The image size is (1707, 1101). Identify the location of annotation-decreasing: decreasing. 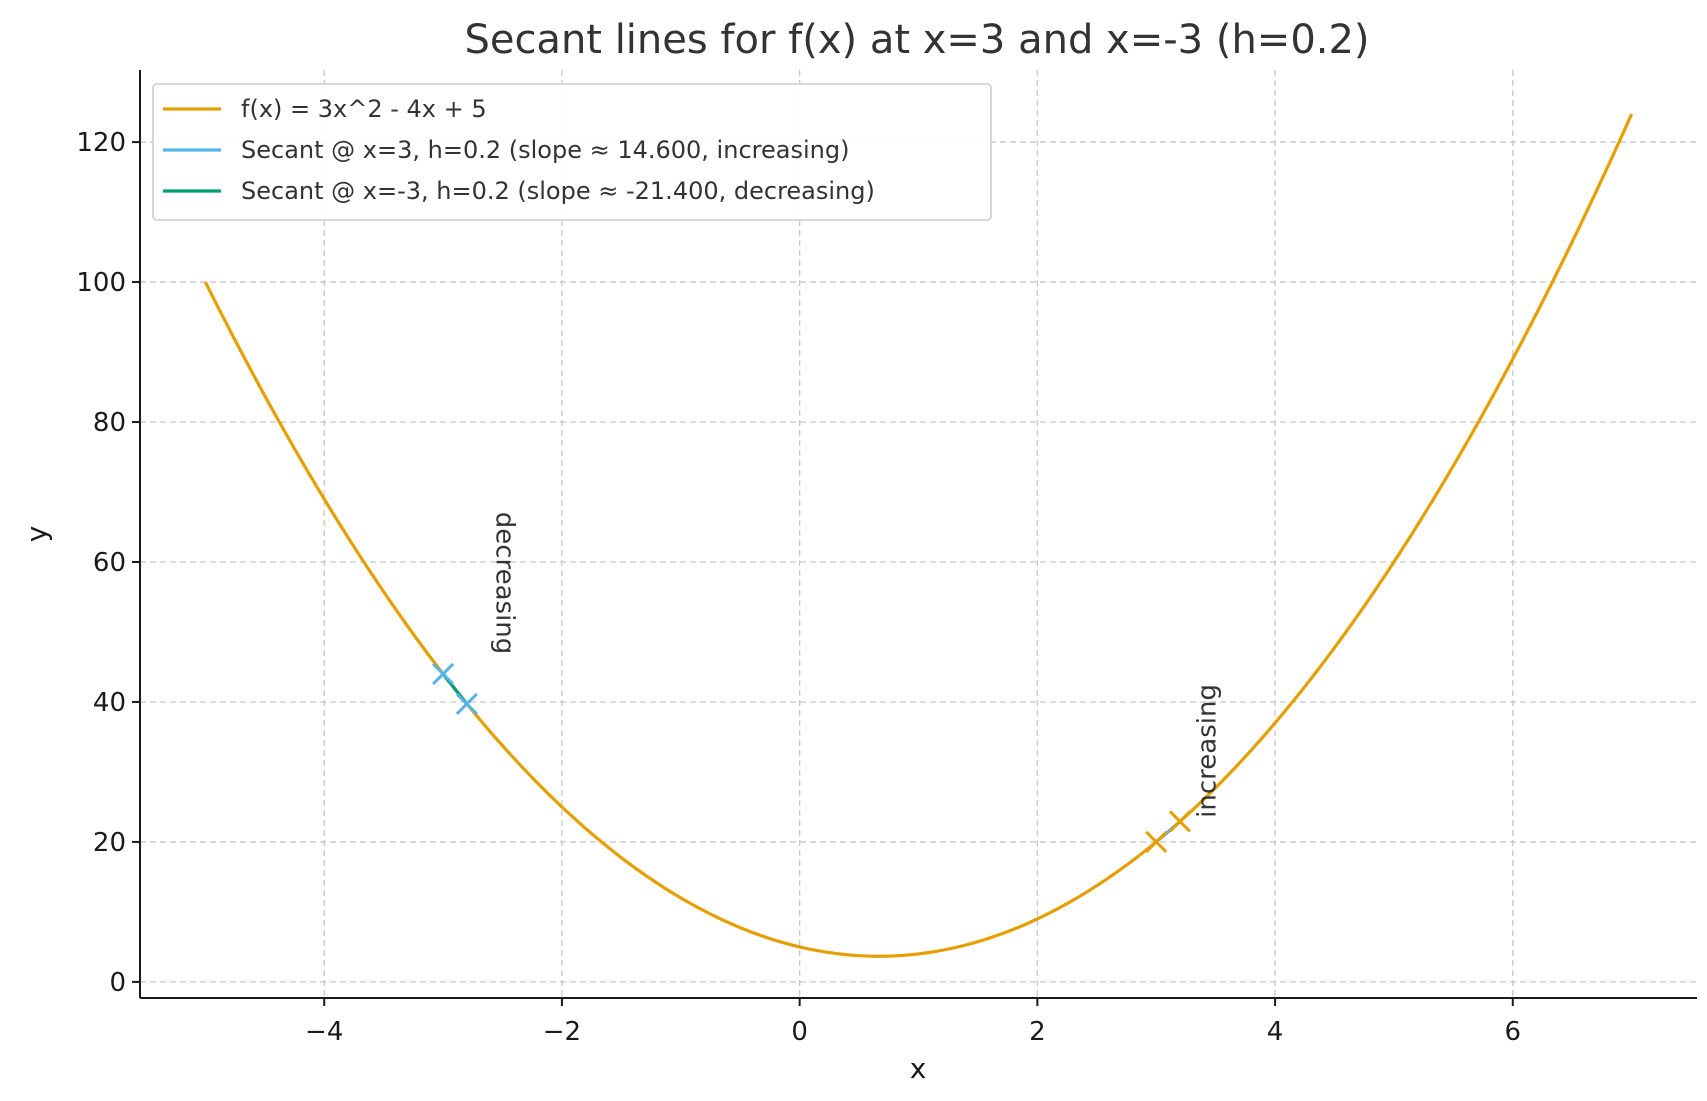
(505, 583).